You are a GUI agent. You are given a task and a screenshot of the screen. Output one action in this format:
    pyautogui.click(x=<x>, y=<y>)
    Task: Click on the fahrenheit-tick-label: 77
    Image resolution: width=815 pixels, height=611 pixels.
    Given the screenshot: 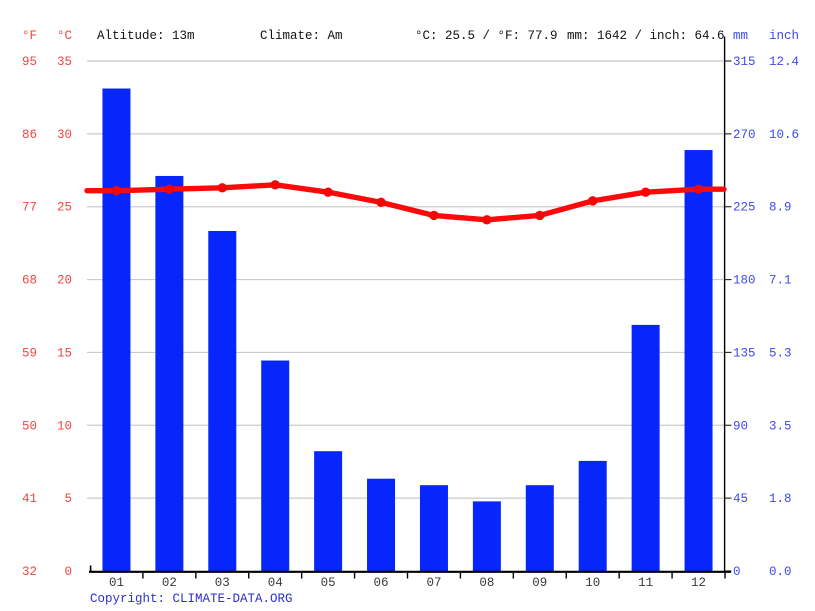 What is the action you would take?
    pyautogui.click(x=29, y=208)
    